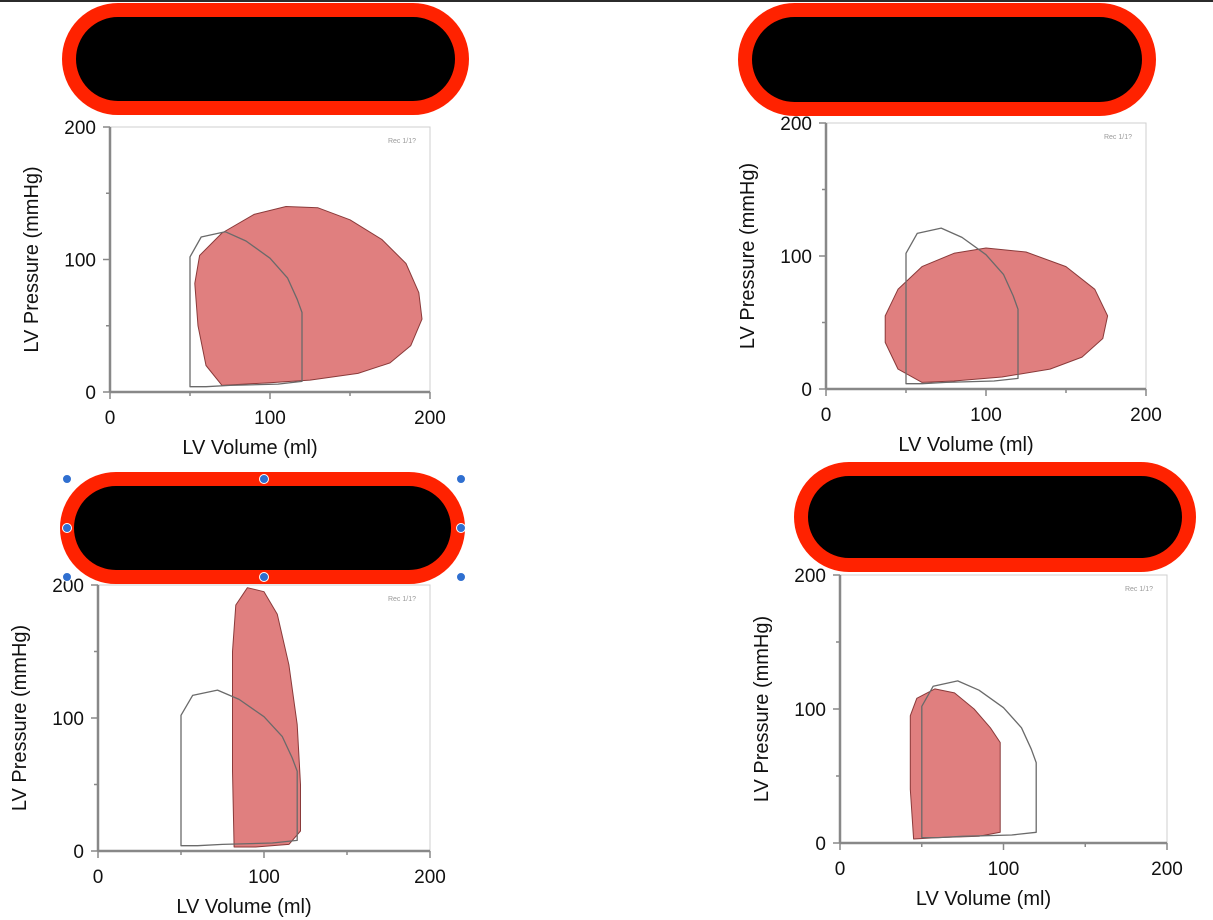 Image resolution: width=1213 pixels, height=920 pixels. I want to click on x-axis-title-3: LV Volume (ml), so click(243, 907).